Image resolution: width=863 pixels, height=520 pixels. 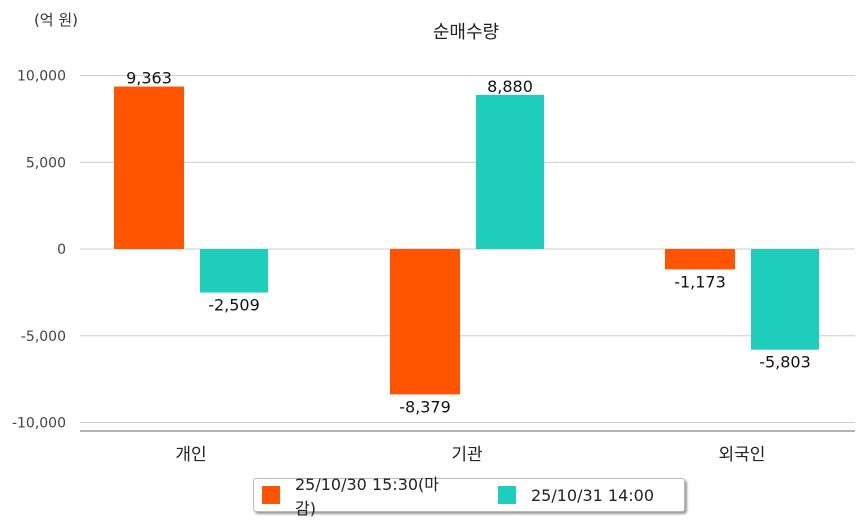 What do you see at coordinates (39, 424) in the screenshot?
I see `y-tick-label: -10,000` at bounding box center [39, 424].